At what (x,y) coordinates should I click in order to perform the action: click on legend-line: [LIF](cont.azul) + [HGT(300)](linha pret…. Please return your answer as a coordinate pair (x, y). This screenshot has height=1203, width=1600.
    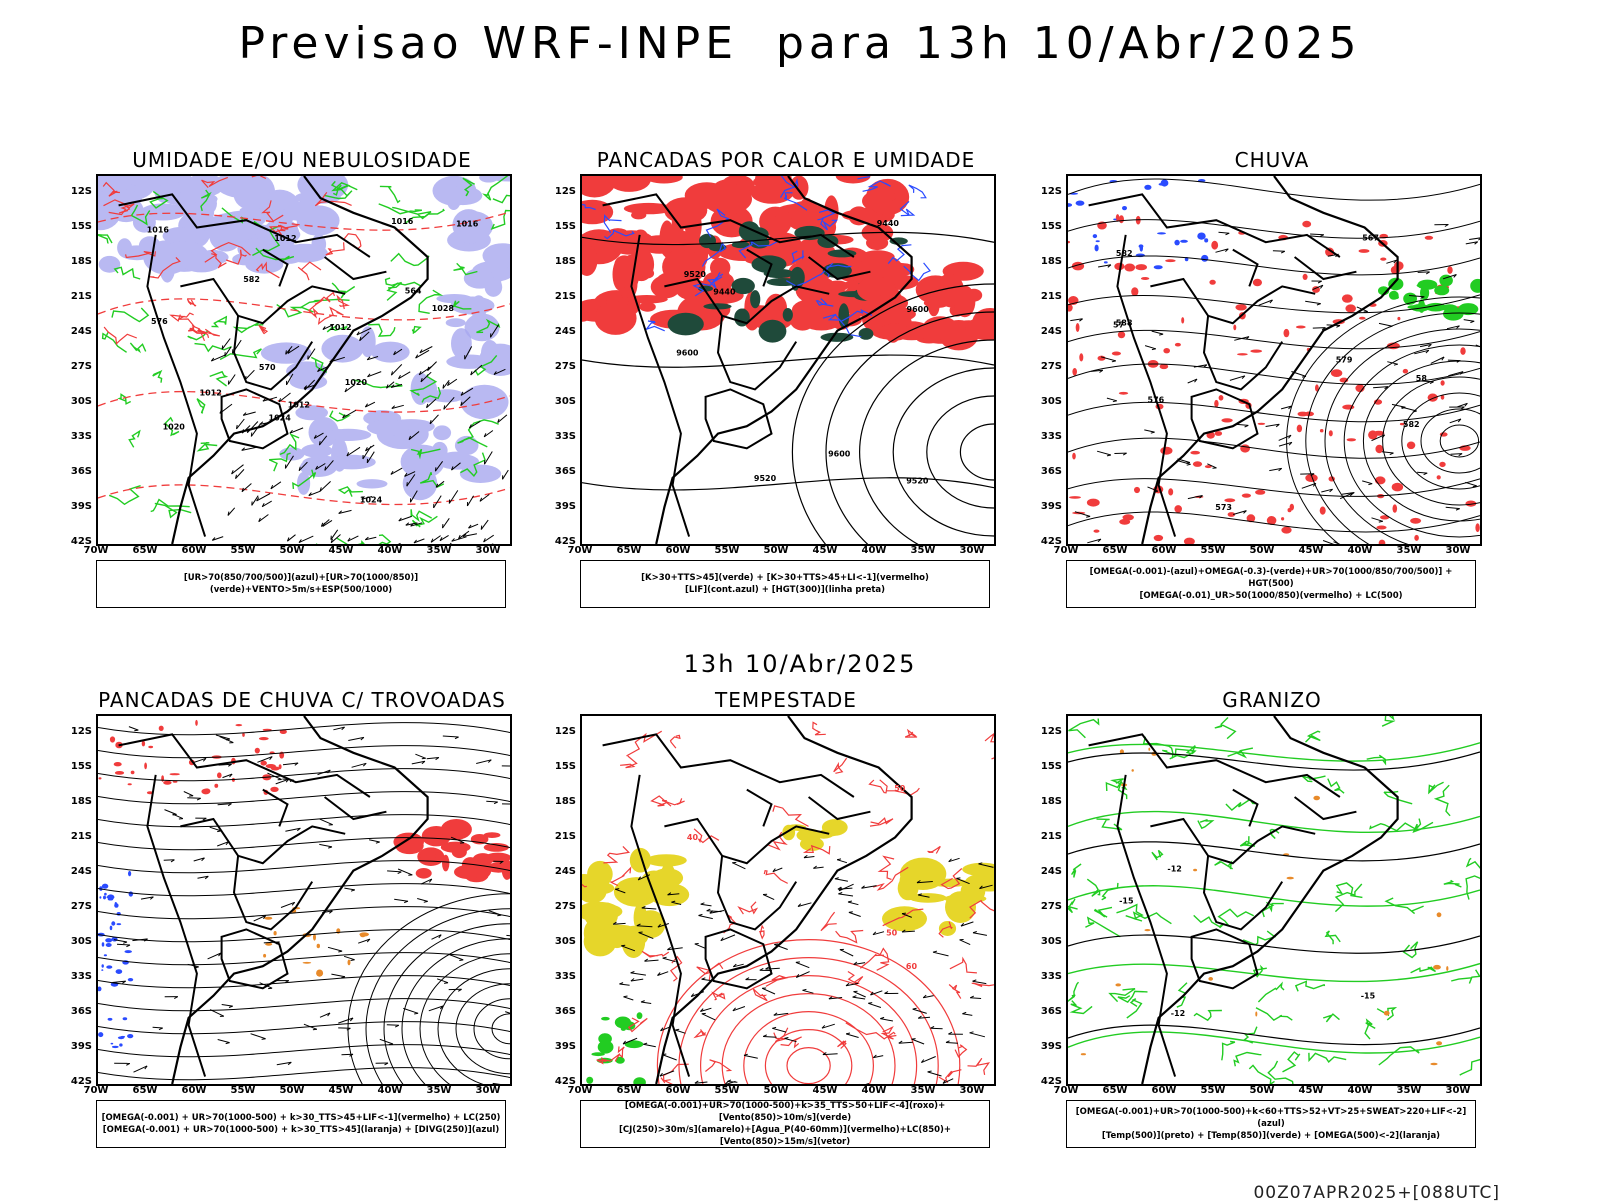
    Looking at the image, I should click on (785, 590).